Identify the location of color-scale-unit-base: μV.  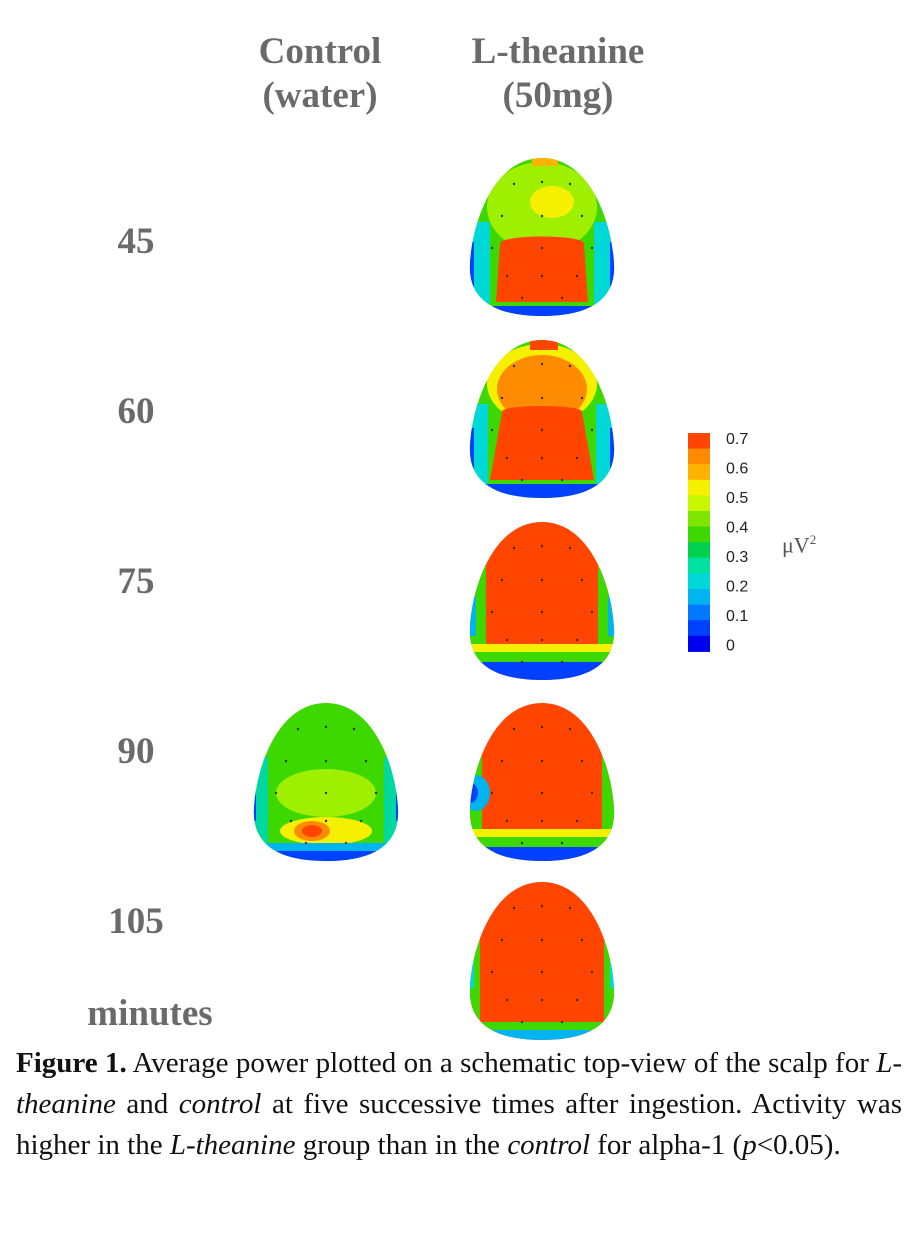
(796, 545).